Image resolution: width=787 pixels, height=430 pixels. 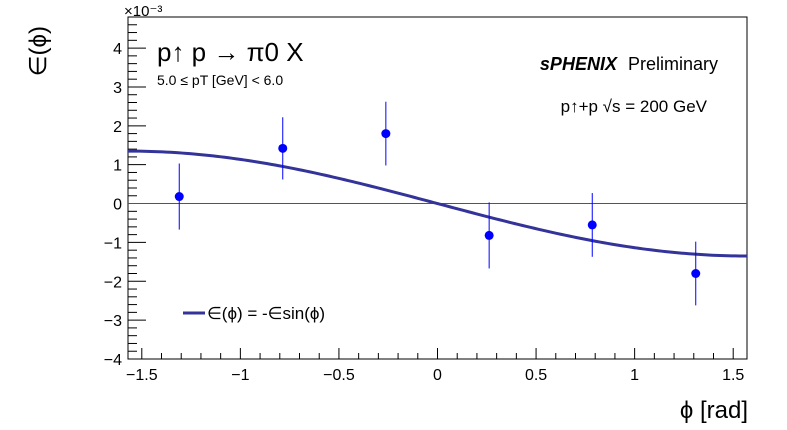 I want to click on y-tick-label: −3, so click(x=113, y=321).